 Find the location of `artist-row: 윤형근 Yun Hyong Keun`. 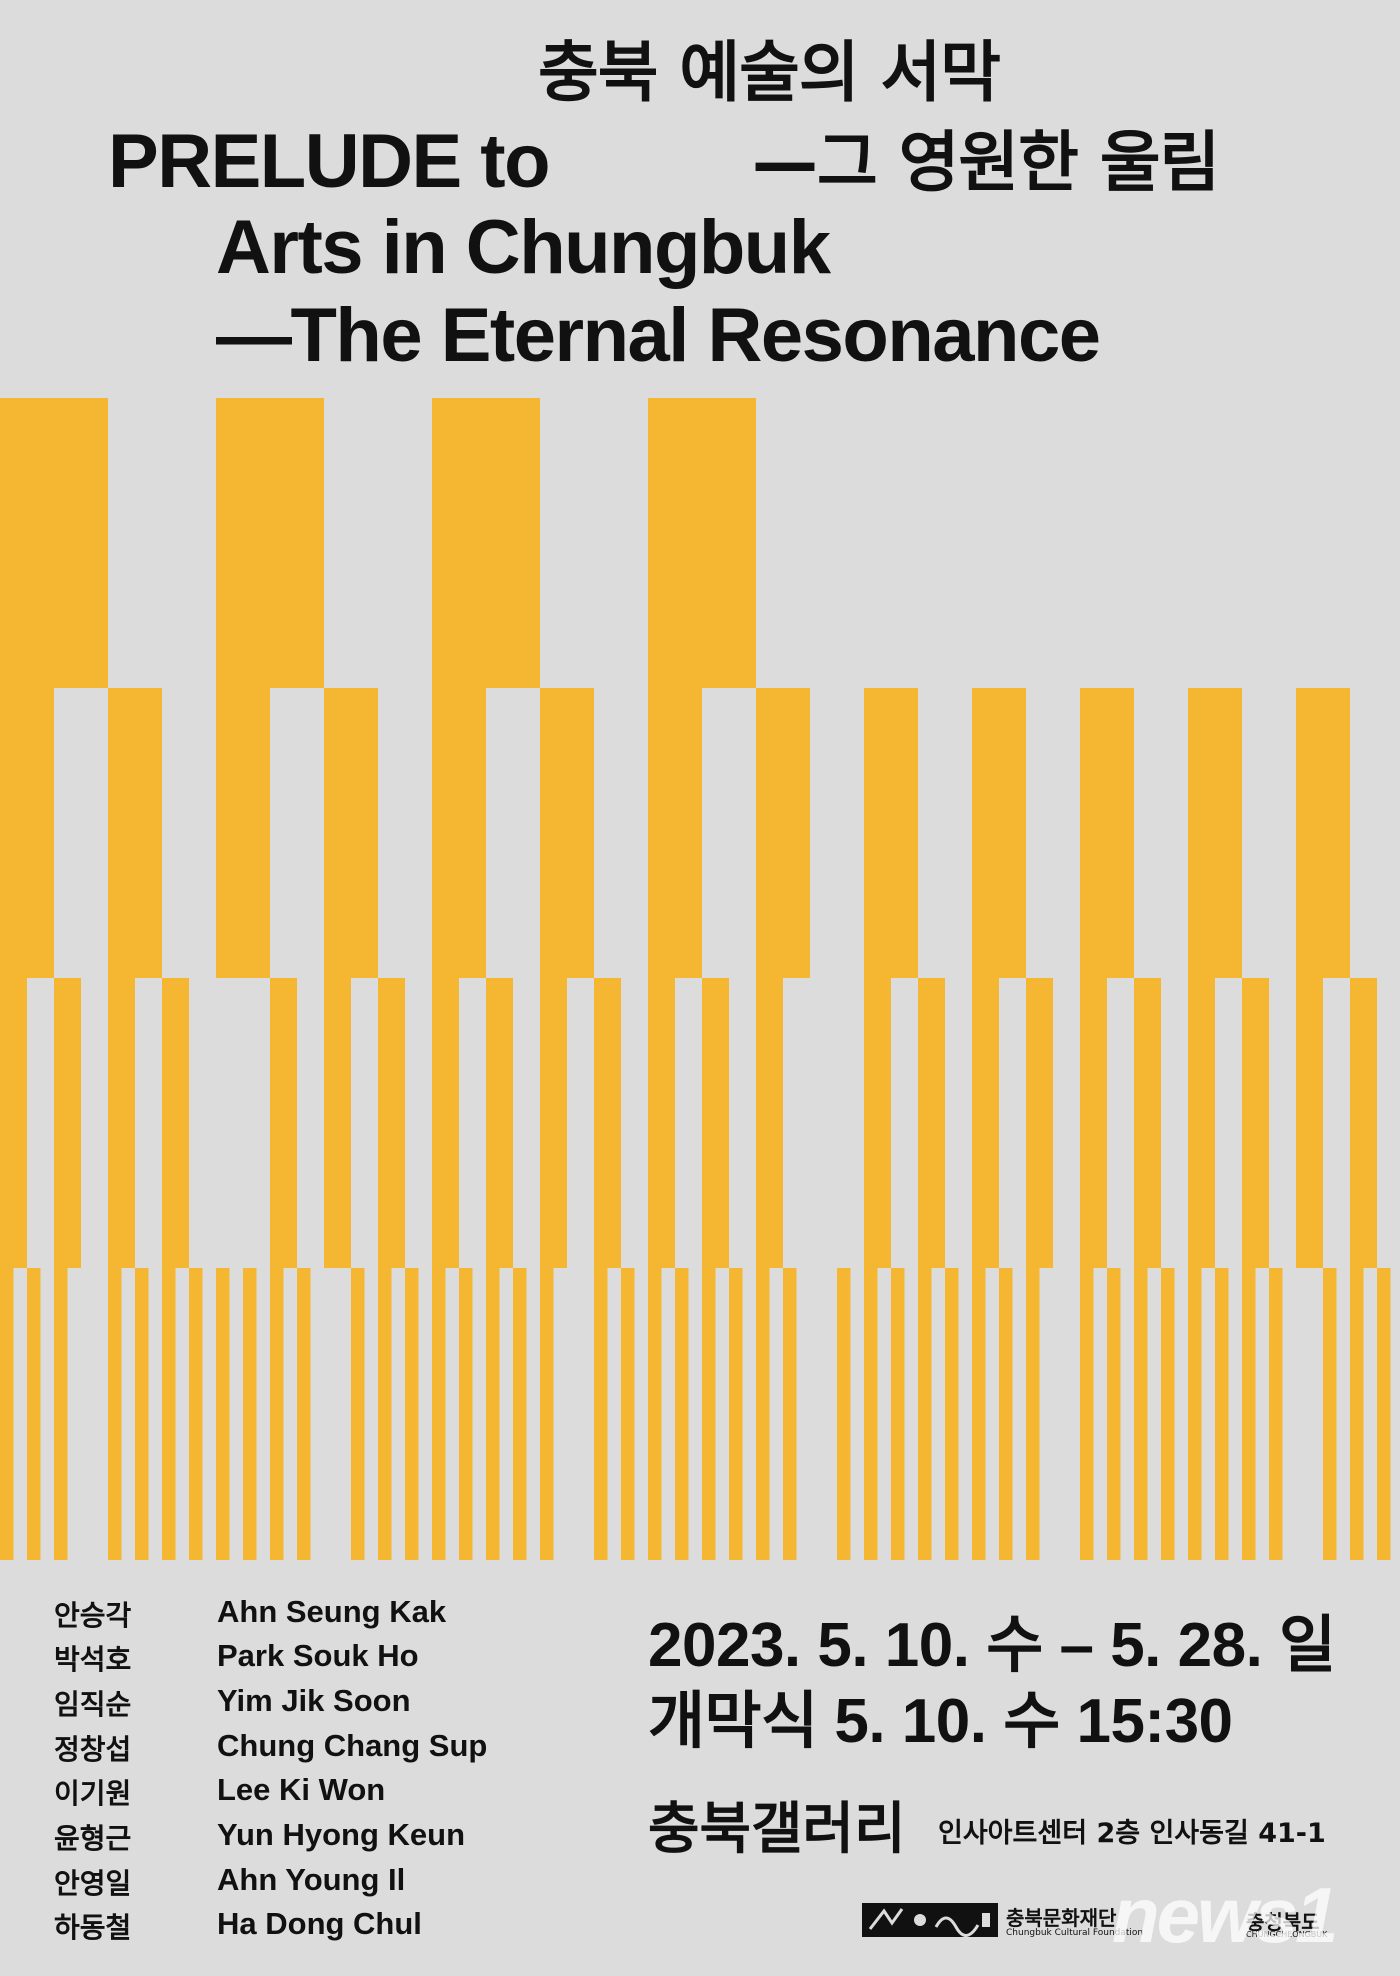

artist-row: 윤형근 Yun Hyong Keun is located at coordinates (259, 1839).